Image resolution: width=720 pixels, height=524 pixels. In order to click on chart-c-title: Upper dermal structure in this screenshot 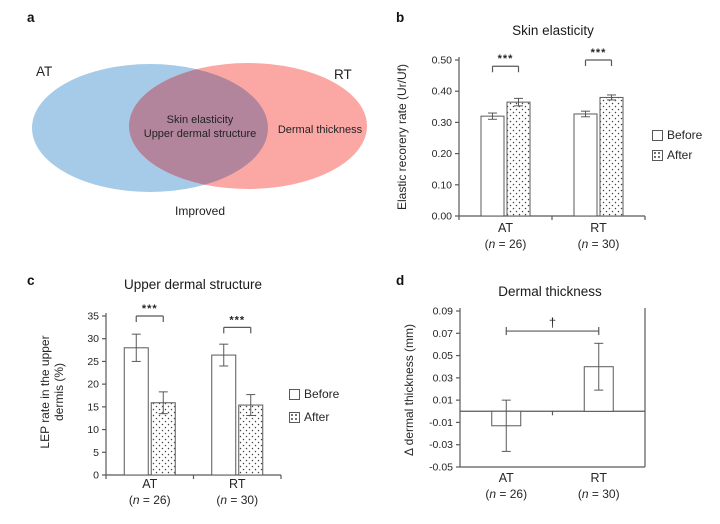, I will do `click(193, 284)`.